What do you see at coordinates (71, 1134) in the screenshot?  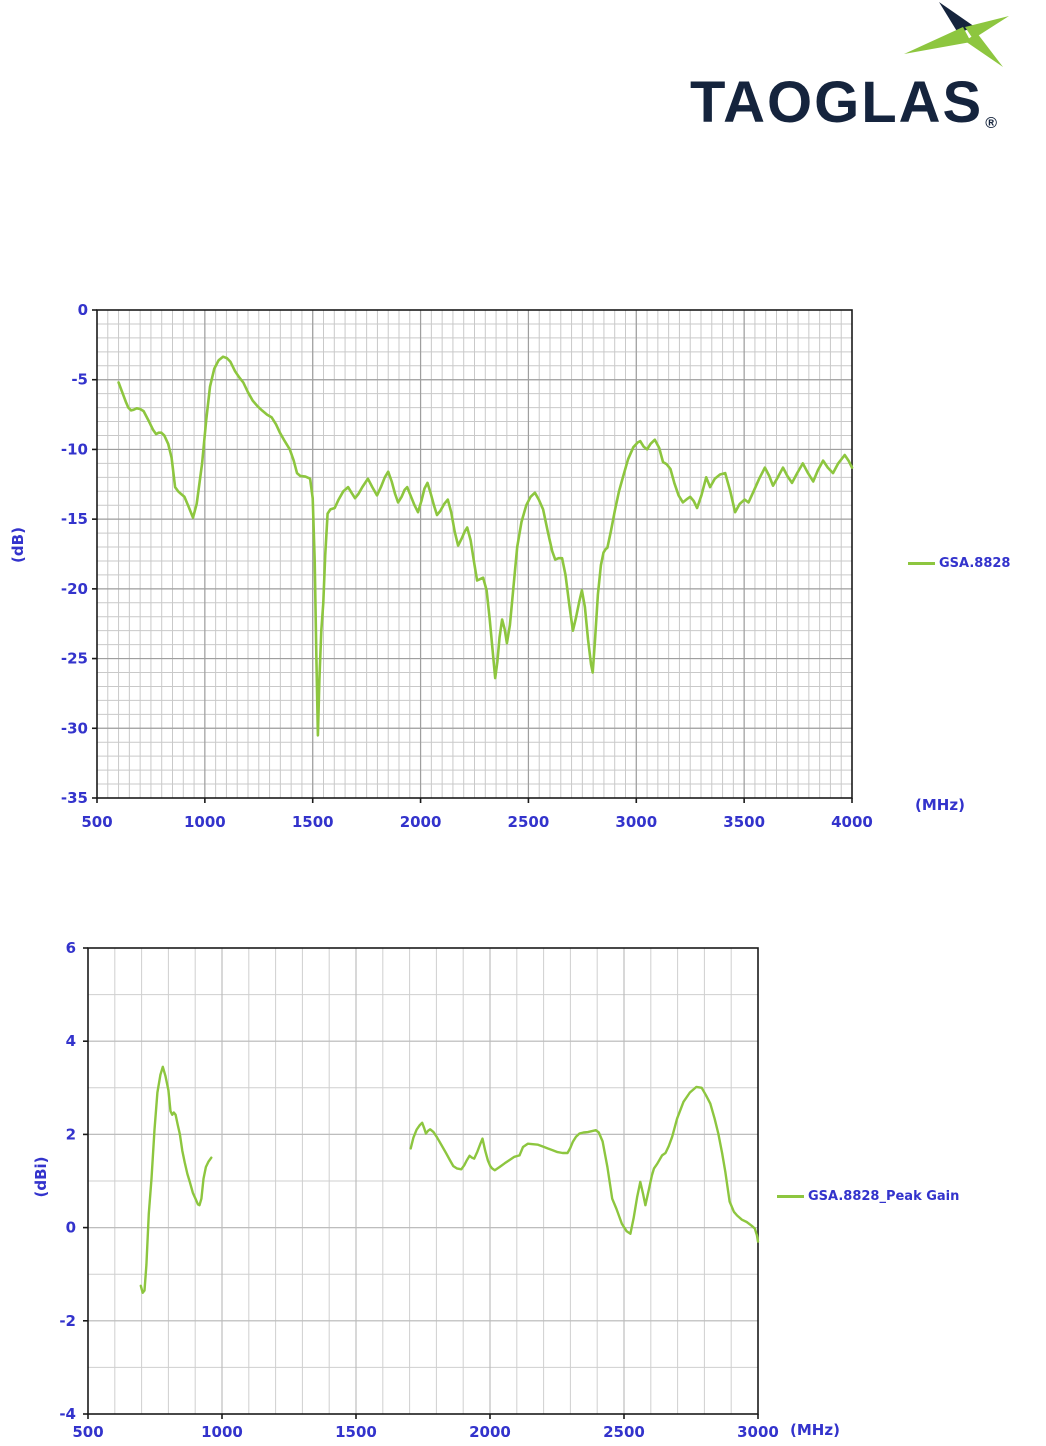 I see `peak-gain-chart-y-tick-label: 2` at bounding box center [71, 1134].